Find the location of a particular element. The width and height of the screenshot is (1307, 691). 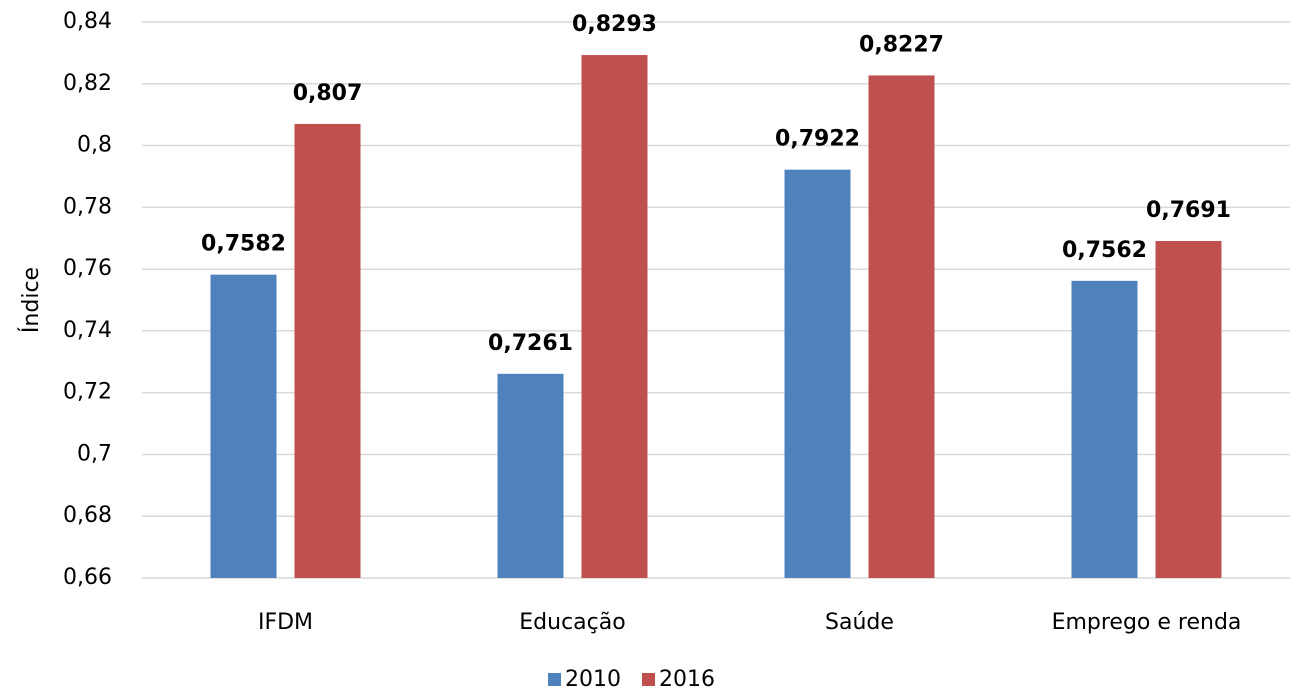

x-tick-label: IFDM is located at coordinates (285, 622).